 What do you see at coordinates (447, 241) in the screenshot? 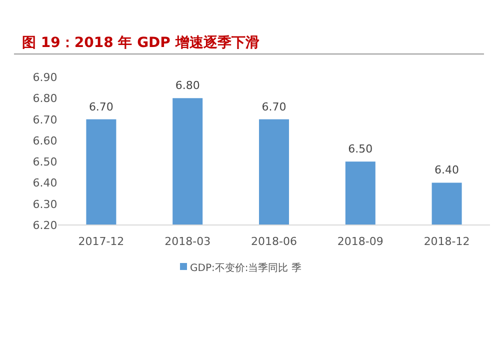
I see `x-tick-label: 2018-12` at bounding box center [447, 241].